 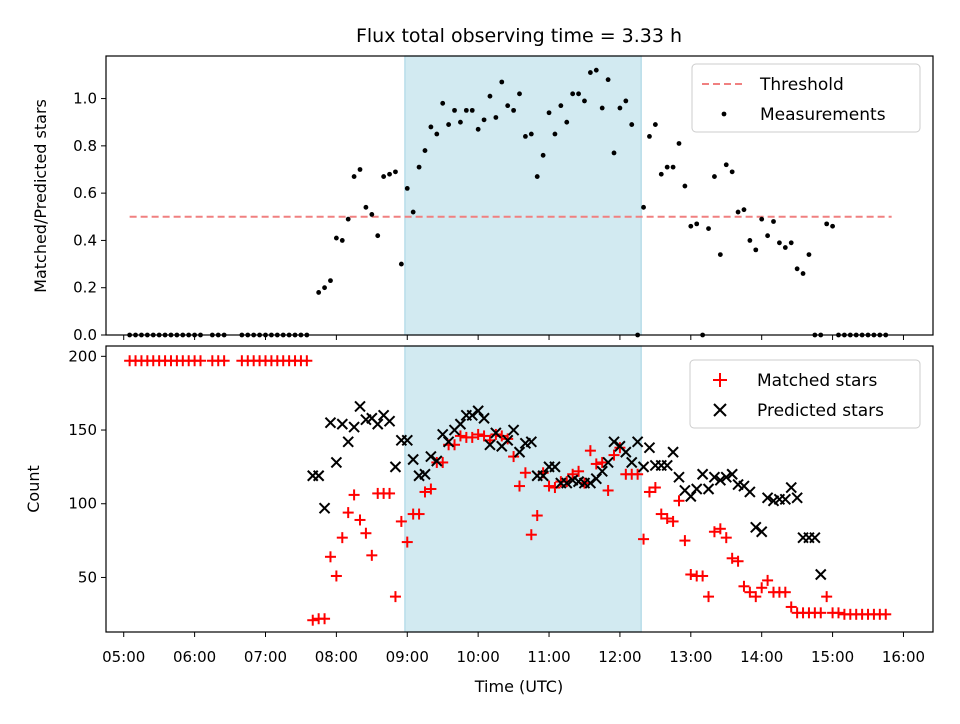 What do you see at coordinates (123, 657) in the screenshot?
I see `x-tick-label: 05:00` at bounding box center [123, 657].